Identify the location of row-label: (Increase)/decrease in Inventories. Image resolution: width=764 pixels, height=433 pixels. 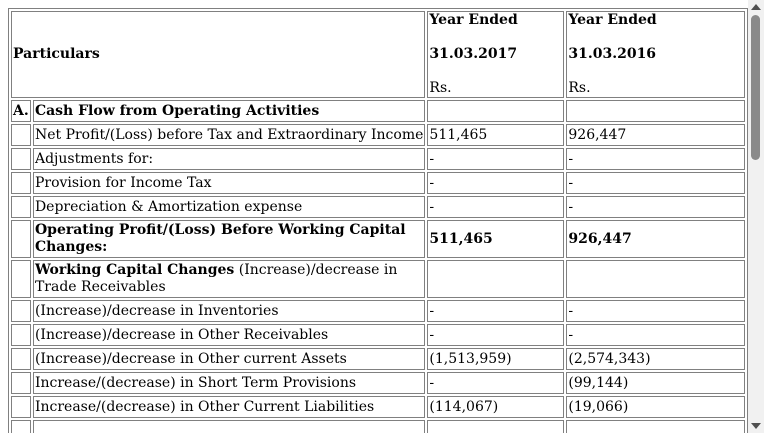
(229, 311).